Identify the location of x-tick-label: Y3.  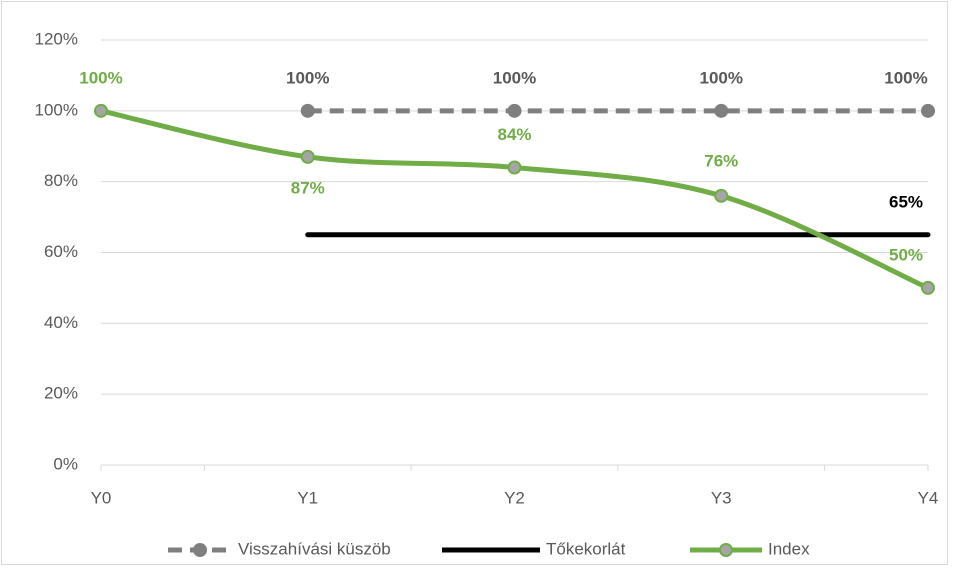
(721, 497).